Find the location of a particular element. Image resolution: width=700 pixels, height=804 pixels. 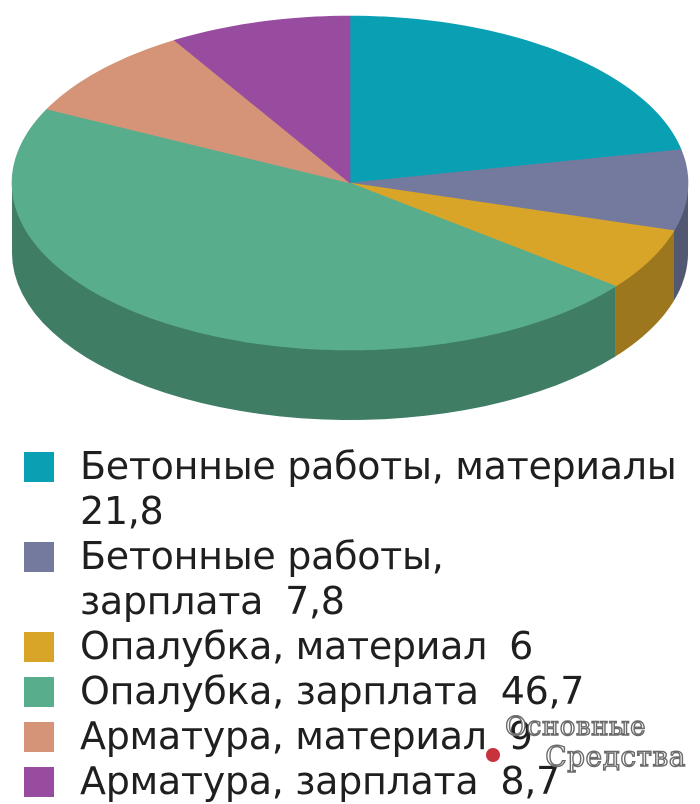

legend-label: Бетонные работы, зарплата is located at coordinates (262, 578).